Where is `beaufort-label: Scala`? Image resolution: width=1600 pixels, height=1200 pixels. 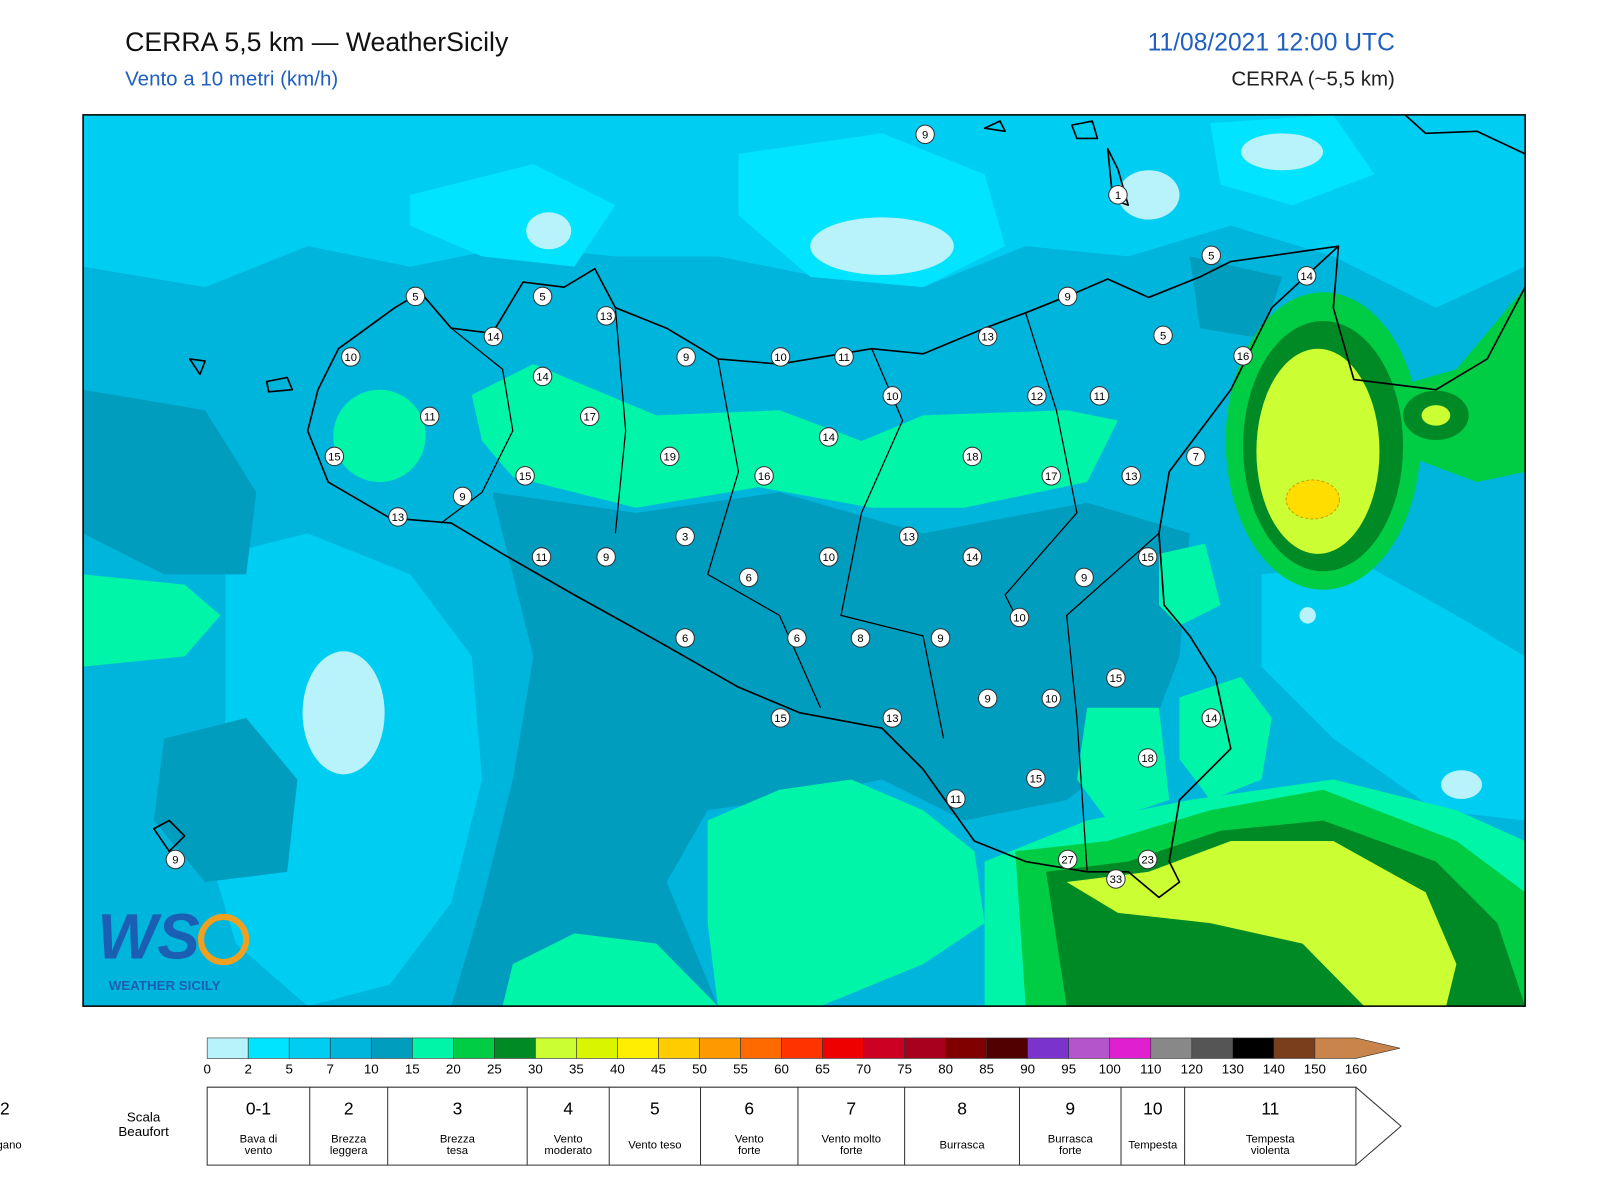
beaufort-label: Scala is located at coordinates (144, 1116).